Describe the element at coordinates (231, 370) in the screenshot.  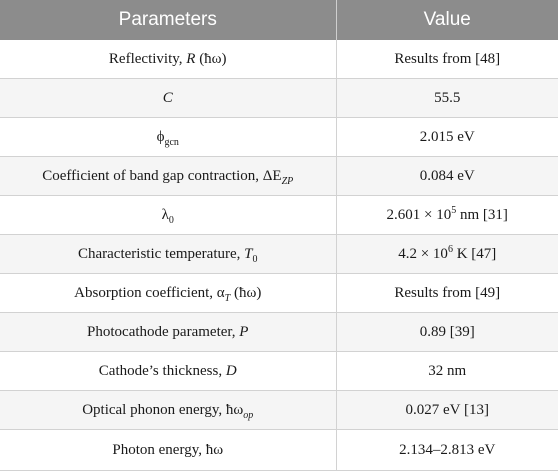
I see `cell-sym: D` at that location.